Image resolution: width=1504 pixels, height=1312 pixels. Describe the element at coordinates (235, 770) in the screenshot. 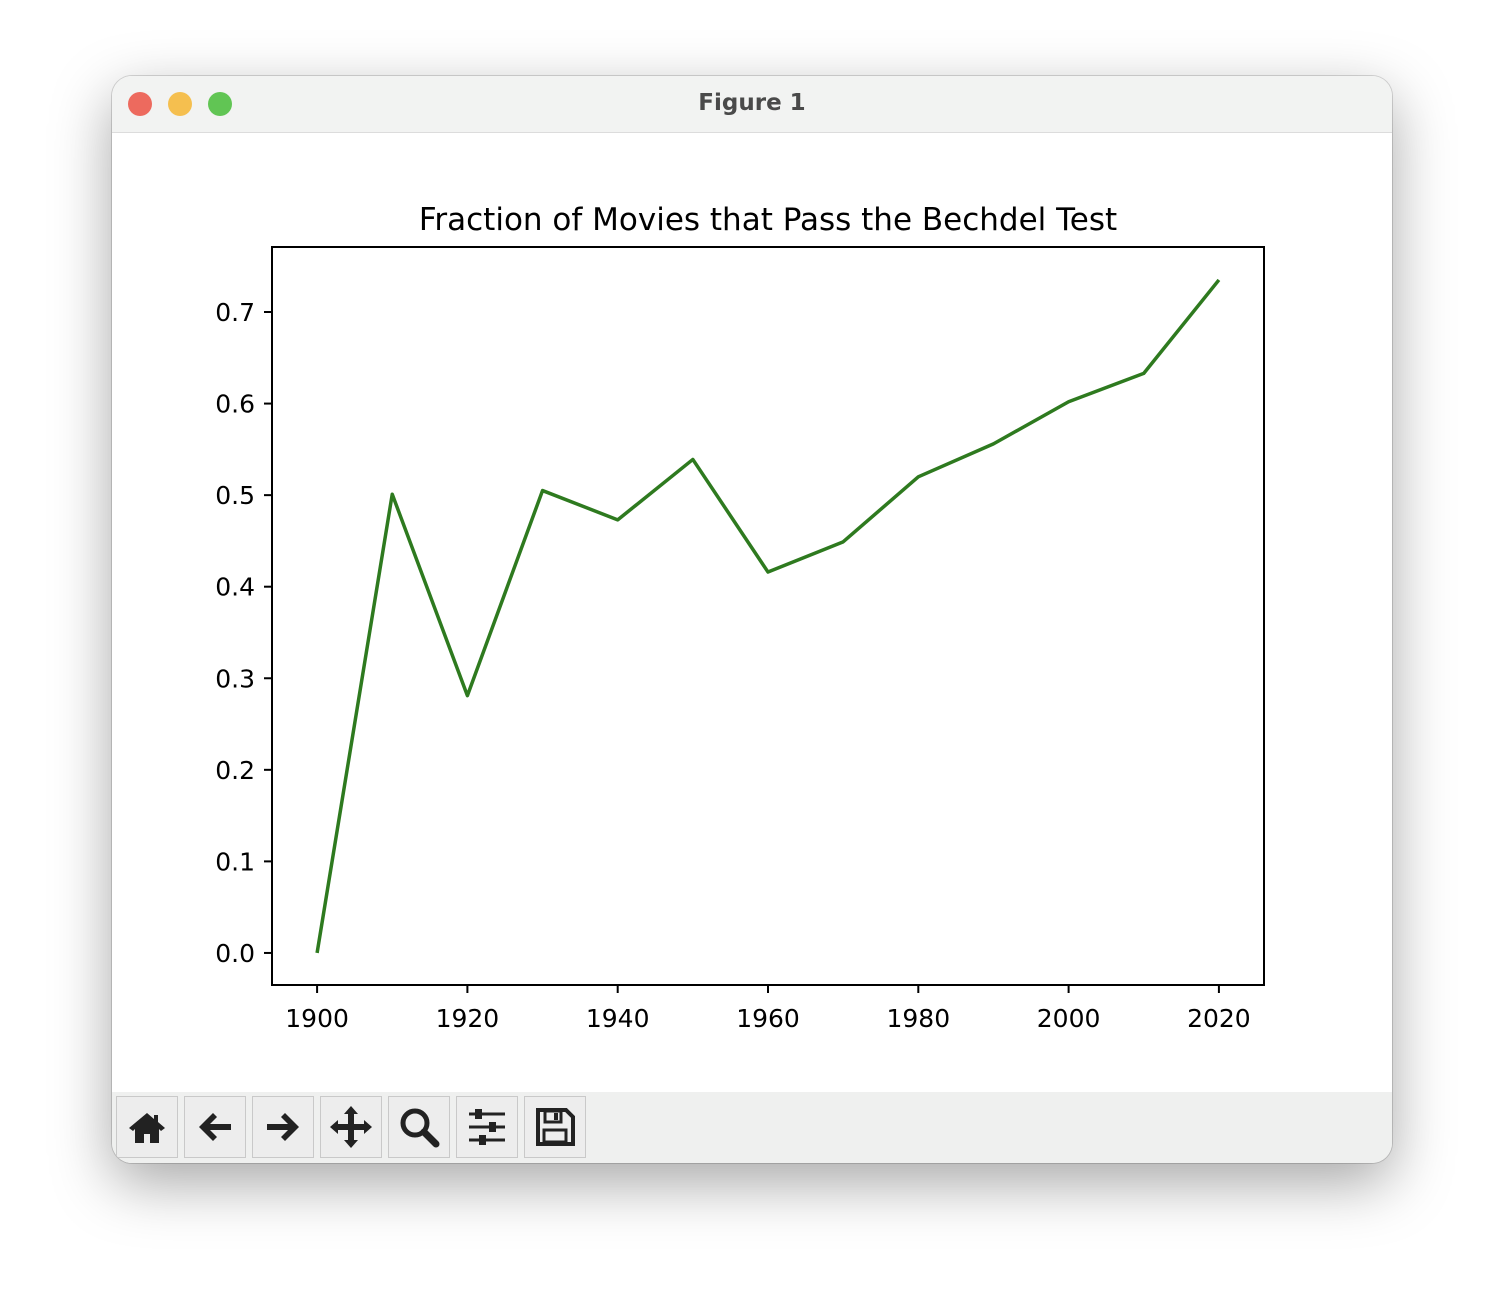

I see `y-tick-label: 0.2` at that location.